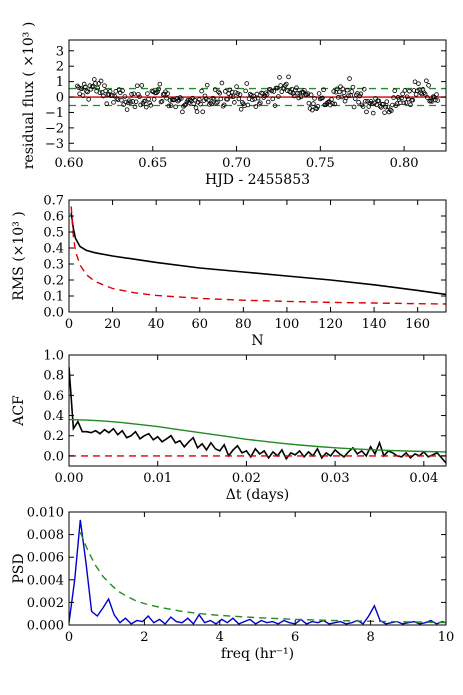 This screenshot has height=695, width=463. I want to click on x-tick-label: 4, so click(220, 637).